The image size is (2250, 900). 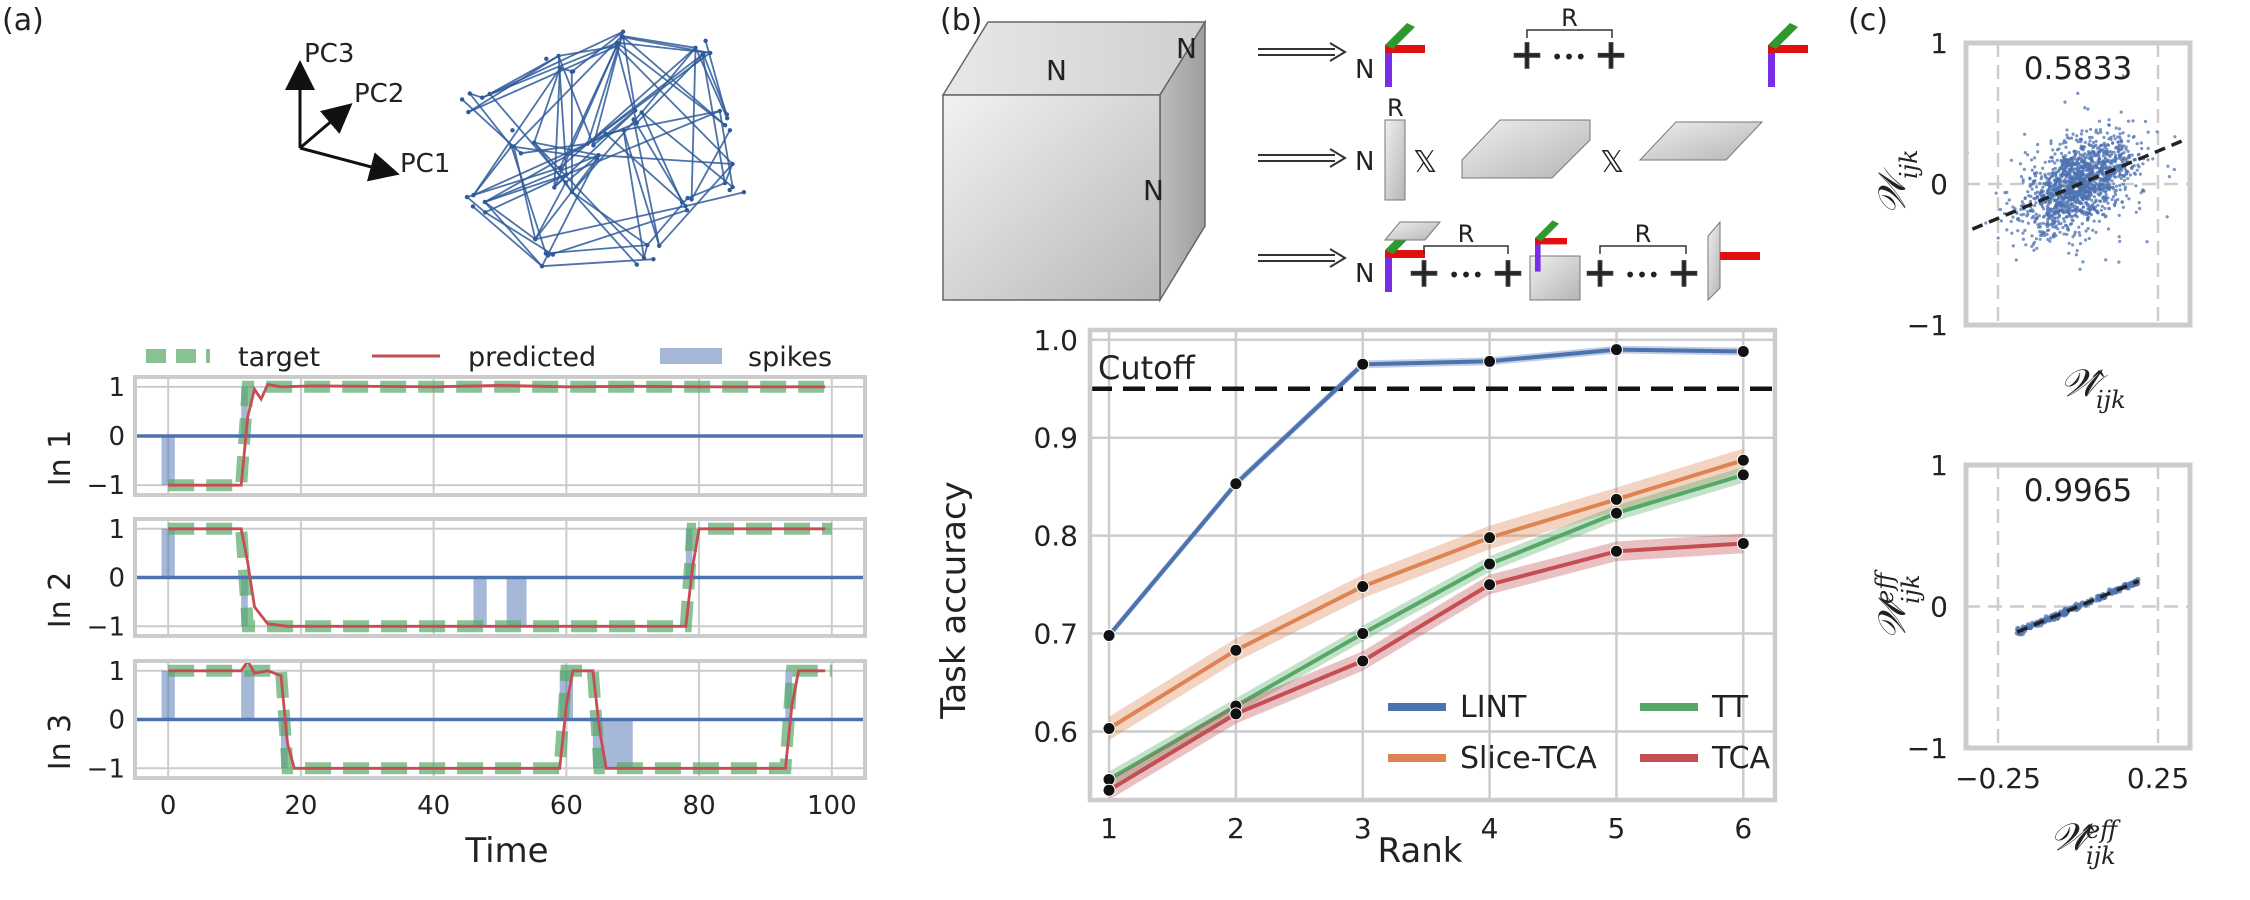 What do you see at coordinates (1743, 460) in the screenshot?
I see `point-slice-tca` at bounding box center [1743, 460].